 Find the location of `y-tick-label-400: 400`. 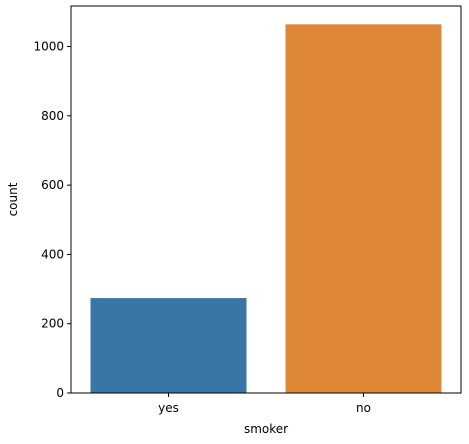

y-tick-label-400: 400 is located at coordinates (52, 254).